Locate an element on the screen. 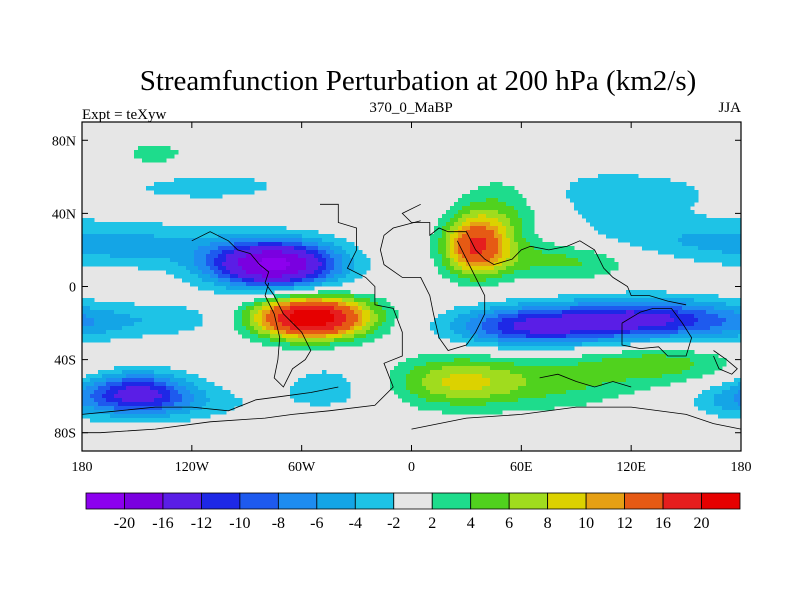  coastline is located at coordinates (657, 332).